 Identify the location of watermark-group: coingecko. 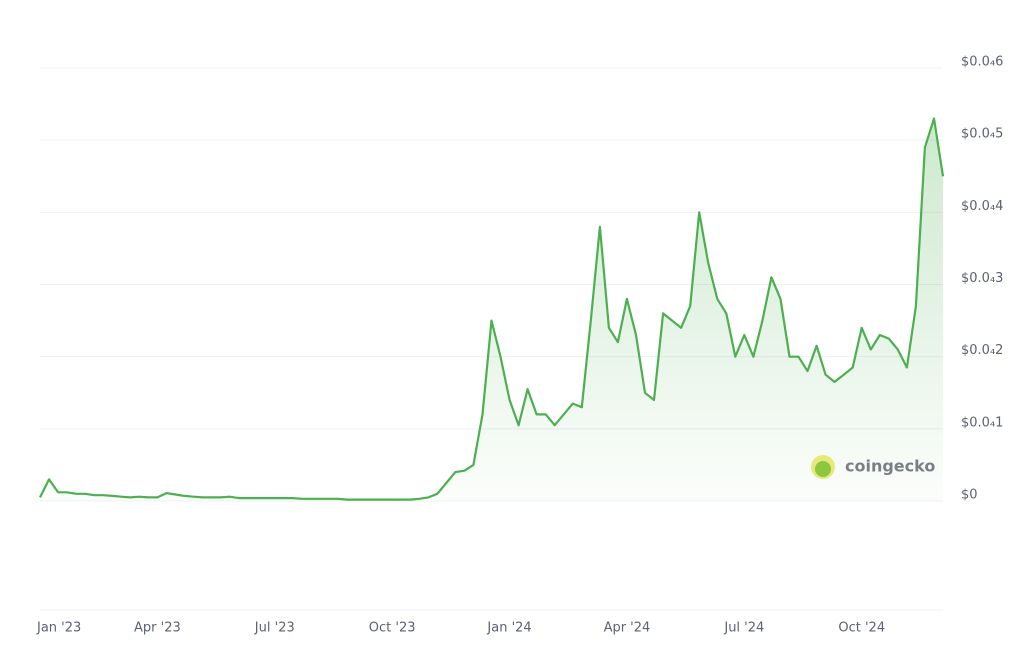
(873, 467).